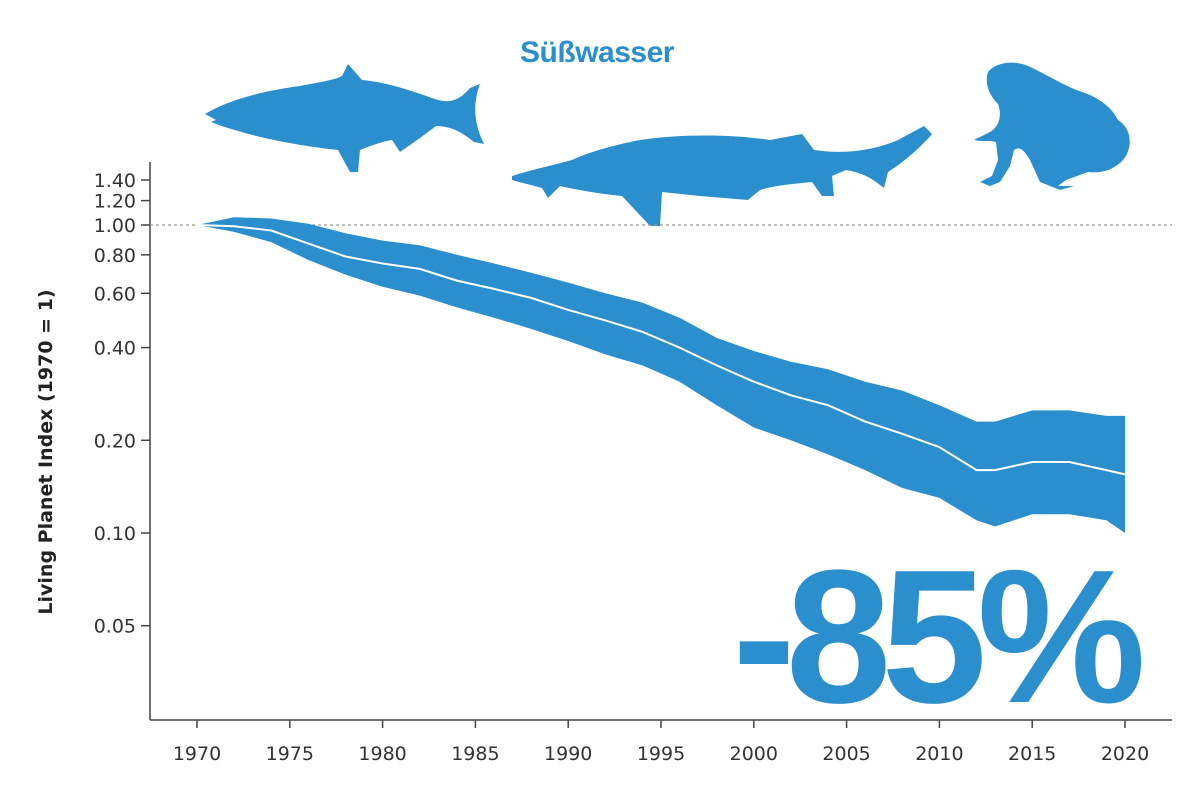  What do you see at coordinates (1032, 754) in the screenshot?
I see `x-tick-label: 2015` at bounding box center [1032, 754].